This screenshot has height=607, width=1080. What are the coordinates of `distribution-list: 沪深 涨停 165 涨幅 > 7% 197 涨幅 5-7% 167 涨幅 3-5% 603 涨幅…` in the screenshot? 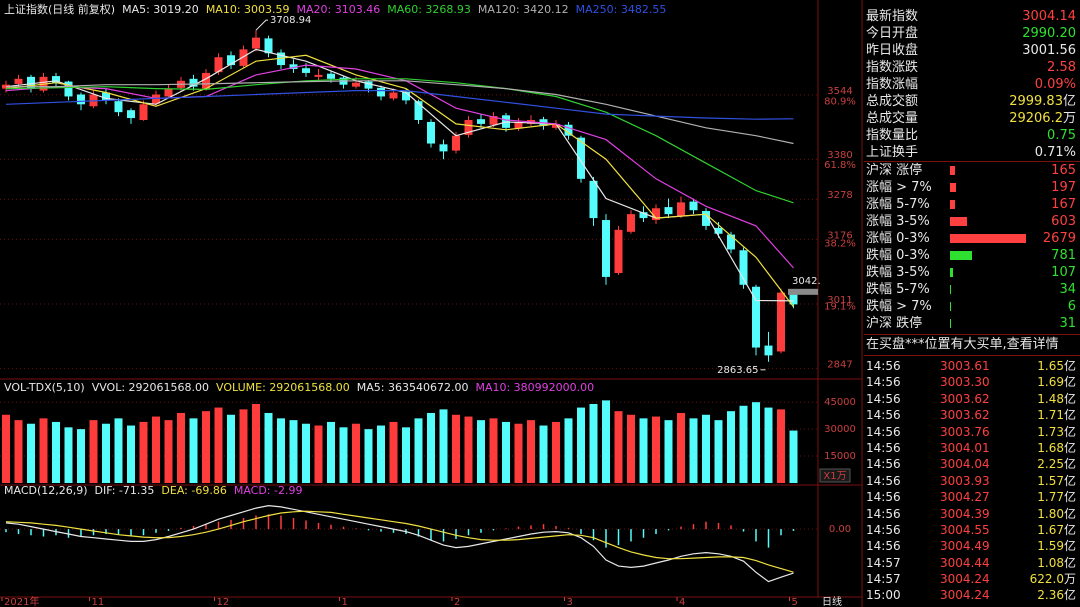 It's located at (972, 246).